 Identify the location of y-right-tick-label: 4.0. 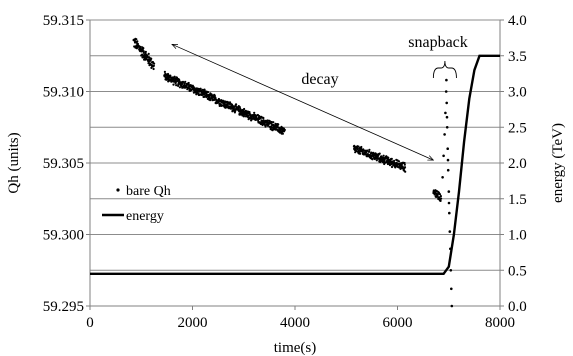
(517, 21).